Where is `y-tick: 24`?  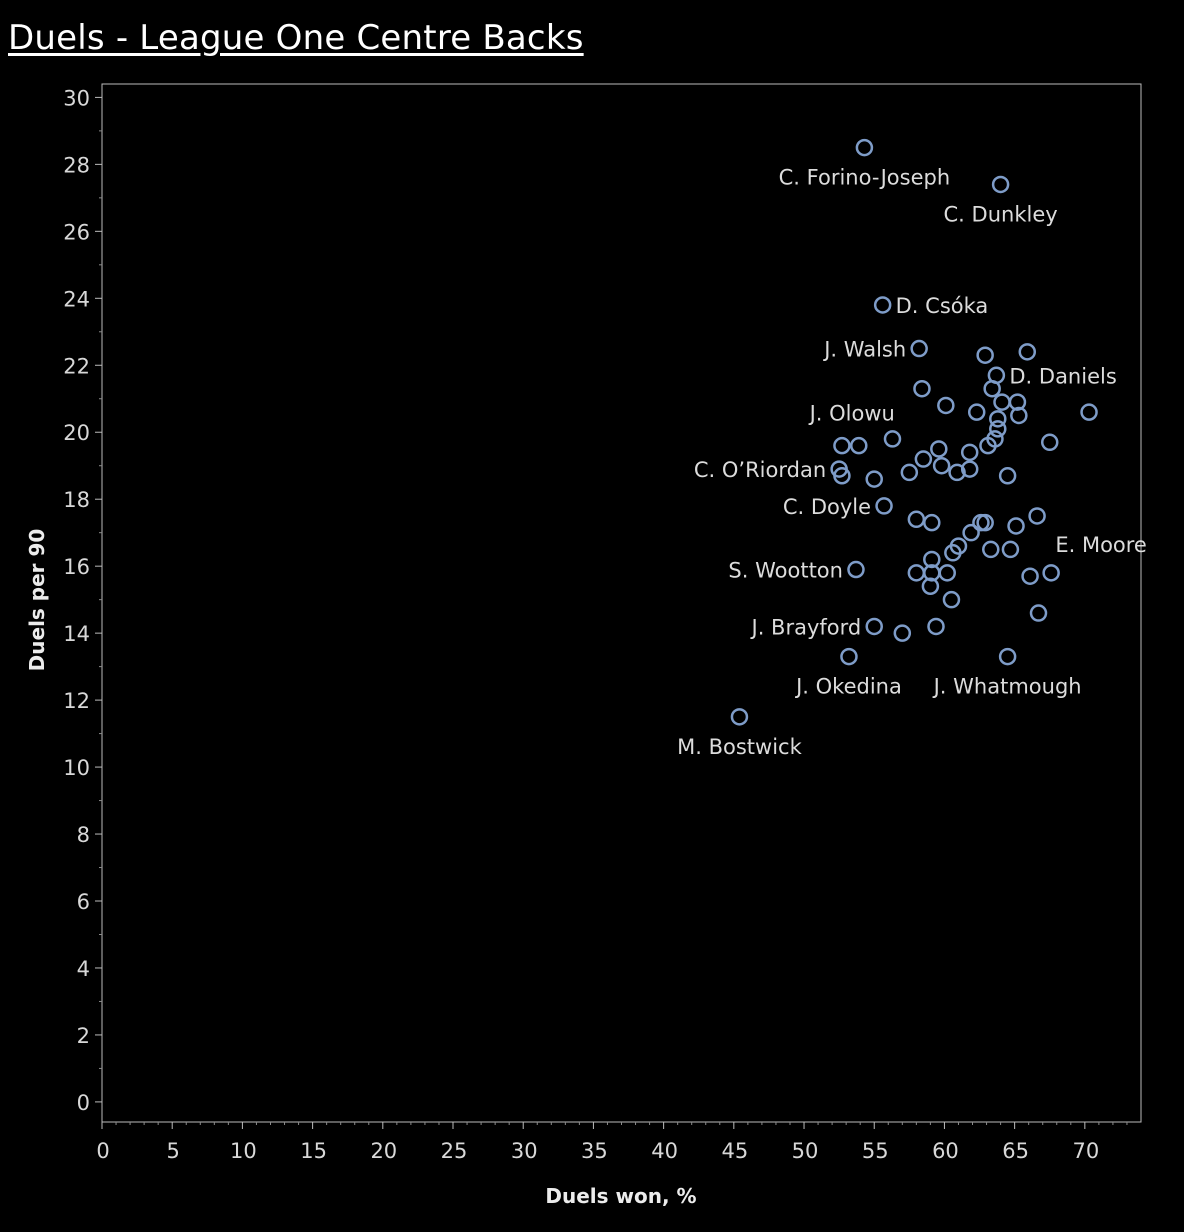
y-tick: 24 is located at coordinates (82, 299).